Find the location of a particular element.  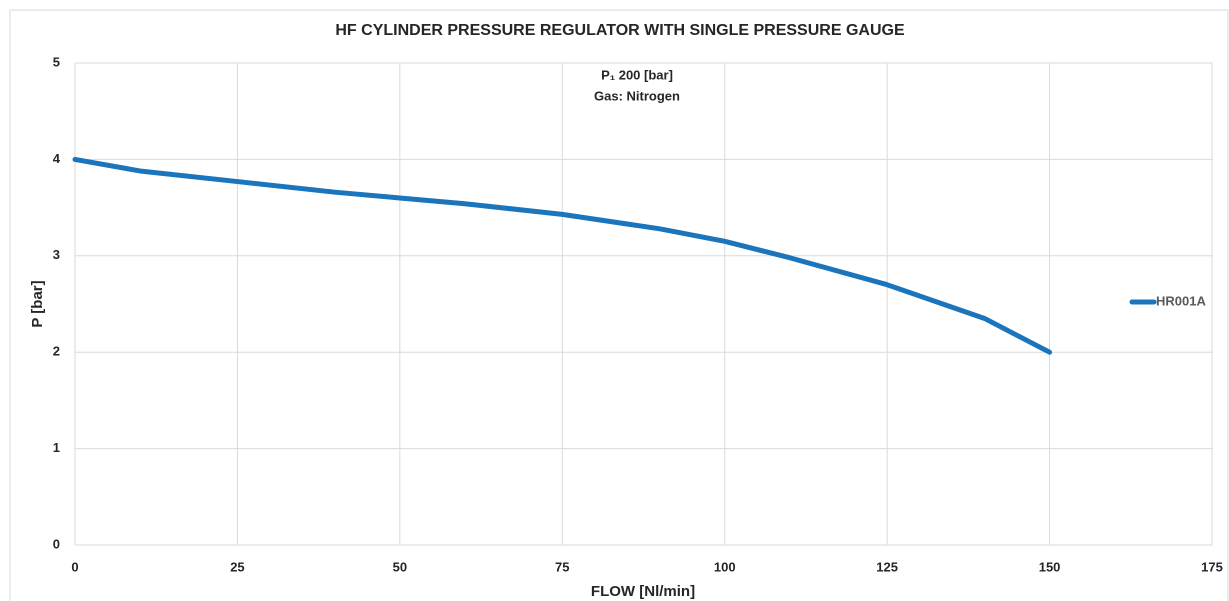

x-tick-label: 175 is located at coordinates (1212, 566).